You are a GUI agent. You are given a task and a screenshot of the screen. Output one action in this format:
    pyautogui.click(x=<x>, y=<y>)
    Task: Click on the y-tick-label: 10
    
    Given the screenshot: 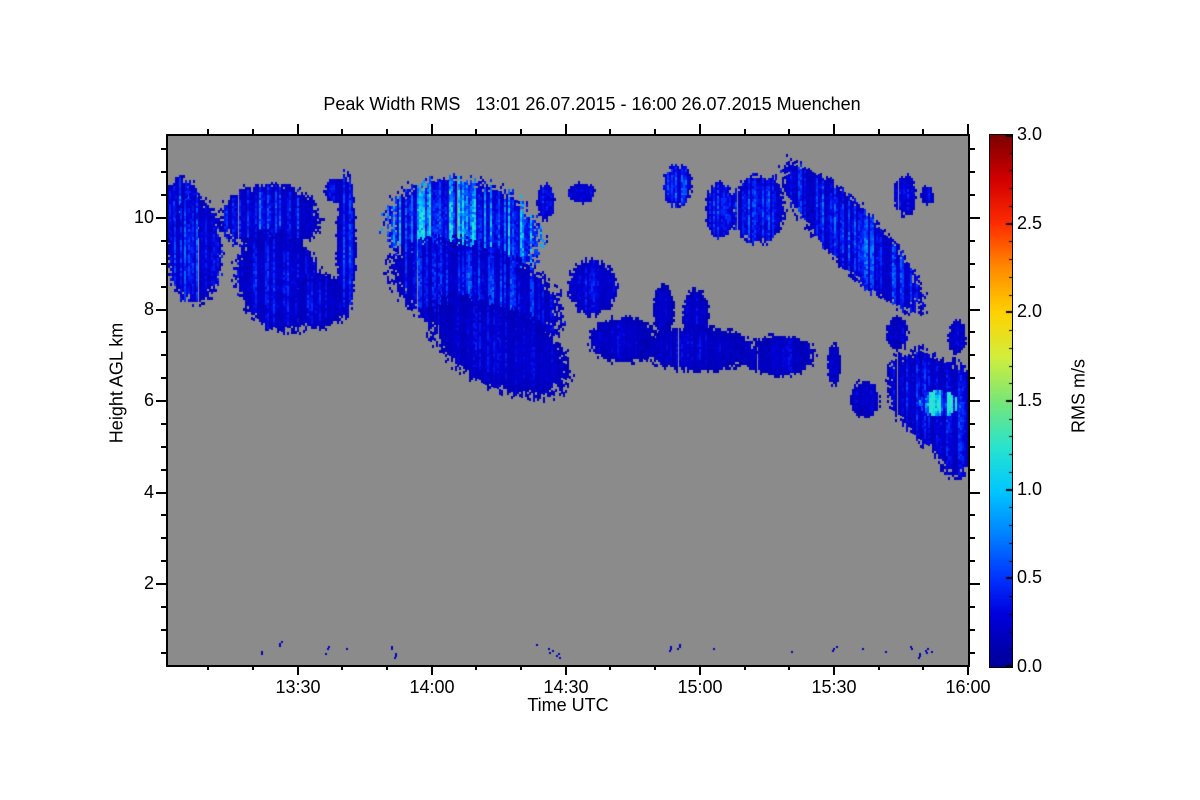 What is the action you would take?
    pyautogui.click(x=143, y=217)
    